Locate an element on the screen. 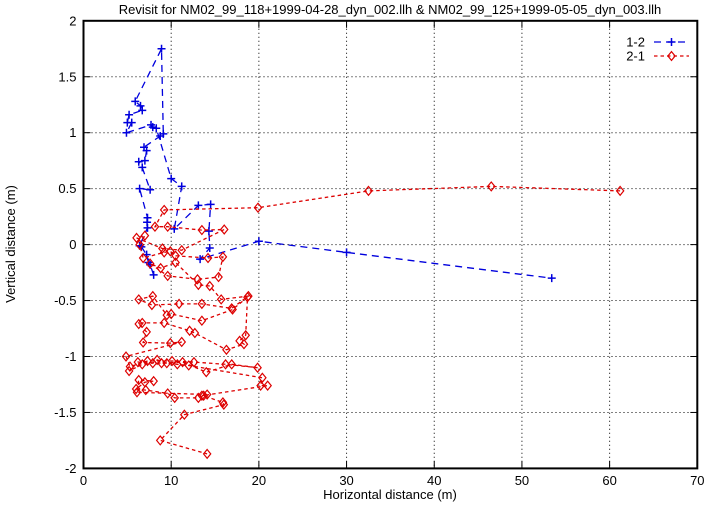 The width and height of the screenshot is (721, 505). x-tick-label-30: 30 is located at coordinates (346, 480).